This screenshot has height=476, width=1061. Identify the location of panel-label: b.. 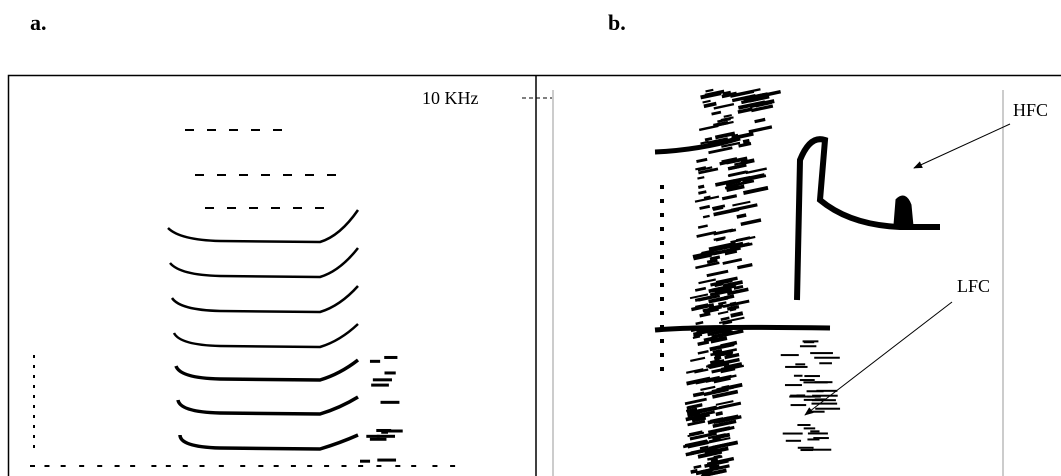
(617, 22).